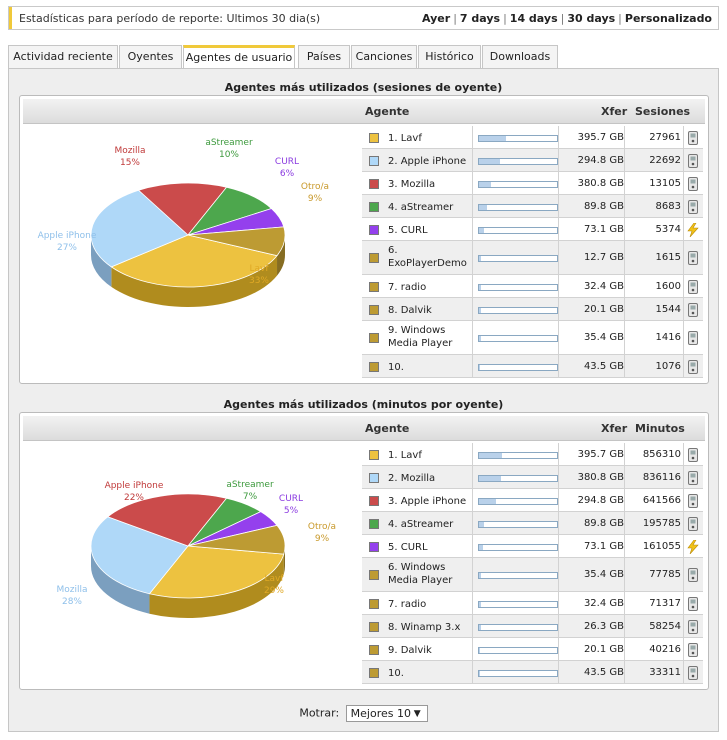 The image size is (727, 740). I want to click on pie-label-name: Mozilla, so click(130, 151).